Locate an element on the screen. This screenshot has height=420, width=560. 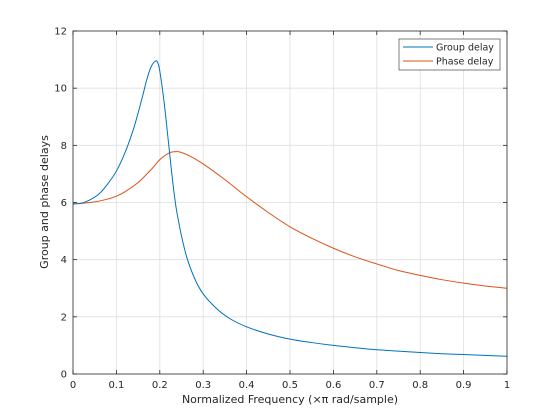
x-tick-label: 0.7 is located at coordinates (377, 385).